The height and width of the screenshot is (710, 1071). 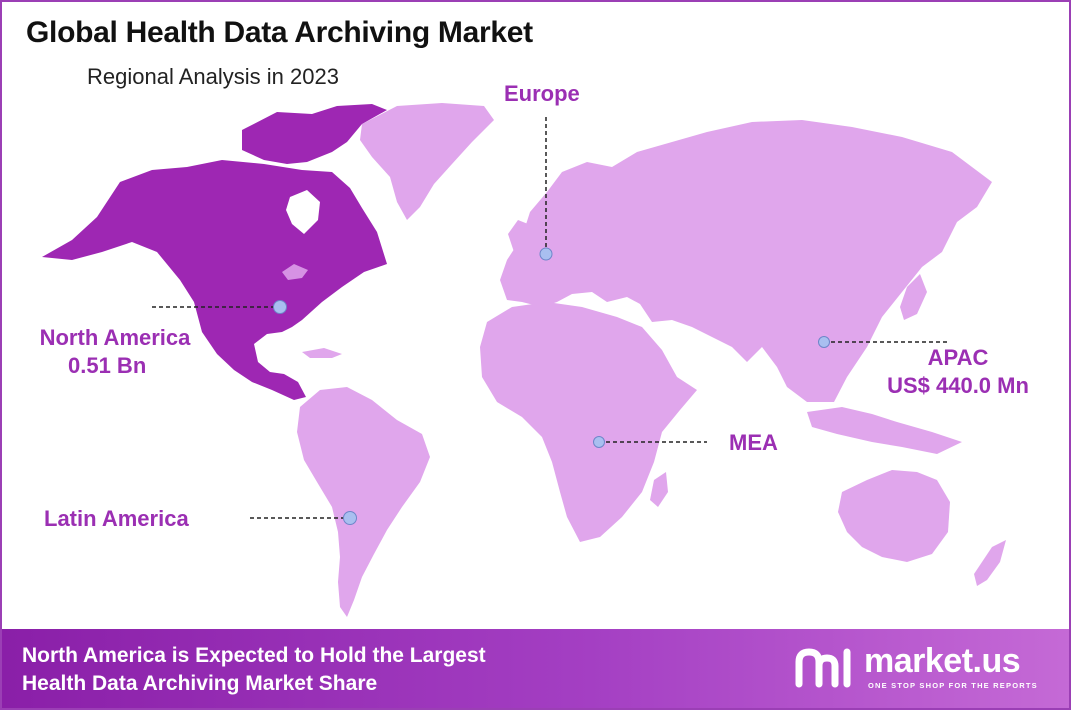 What do you see at coordinates (314, 134) in the screenshot?
I see `arctic-islands` at bounding box center [314, 134].